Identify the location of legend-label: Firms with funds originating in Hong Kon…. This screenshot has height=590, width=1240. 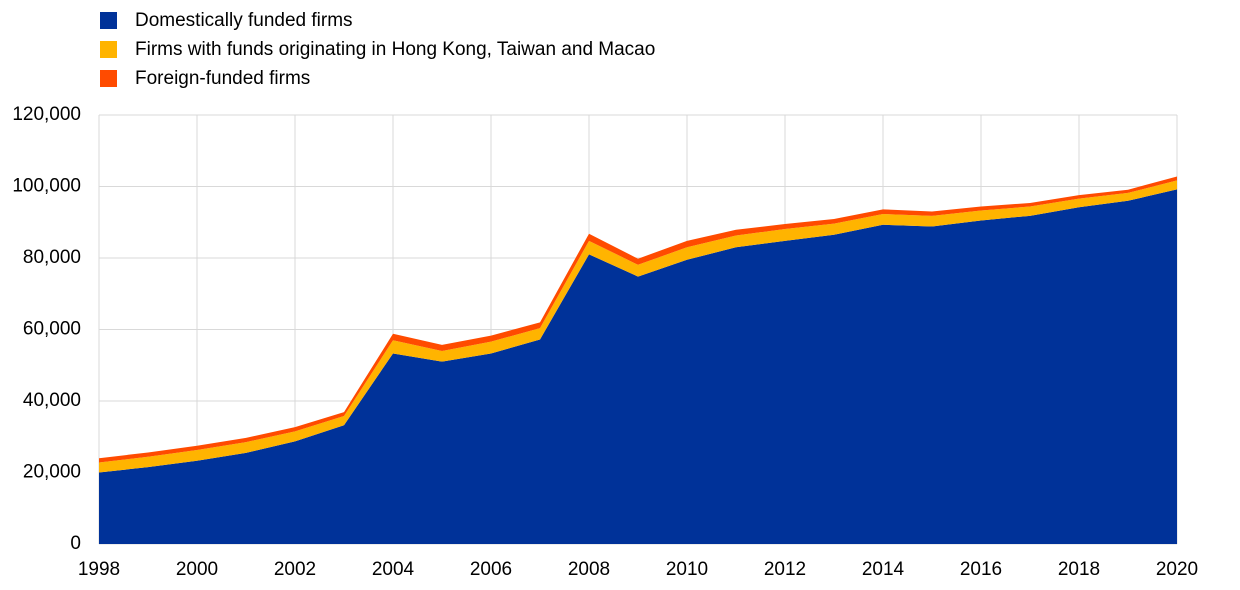
(395, 49).